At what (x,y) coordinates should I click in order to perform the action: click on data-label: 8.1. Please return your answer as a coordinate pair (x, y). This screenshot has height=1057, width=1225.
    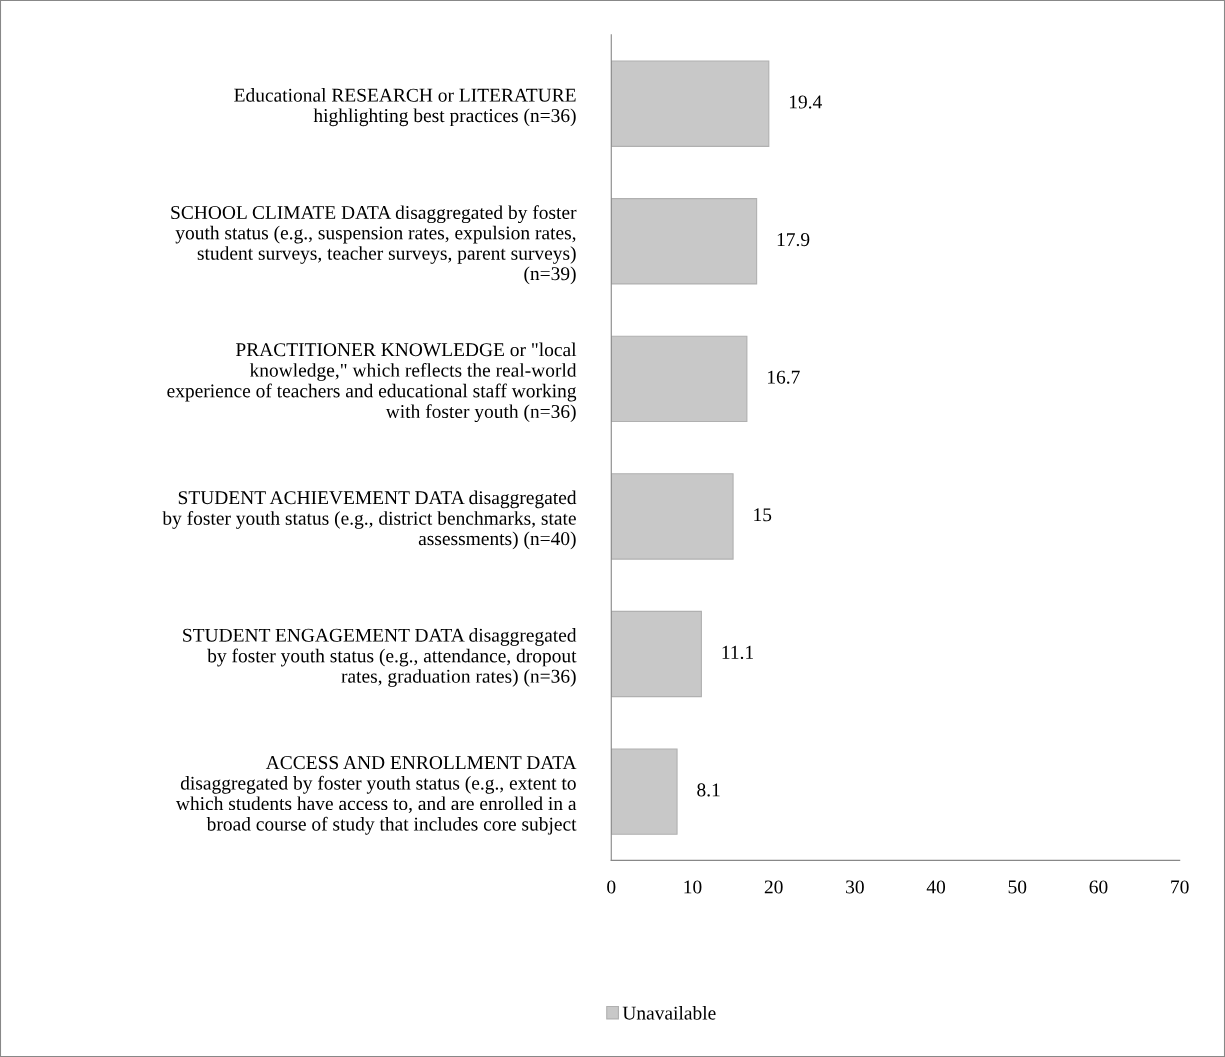
    Looking at the image, I should click on (708, 790).